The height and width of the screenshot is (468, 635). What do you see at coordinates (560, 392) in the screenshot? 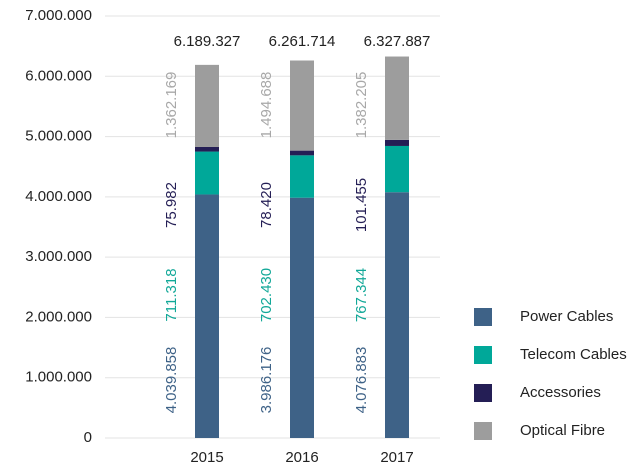
I see `legend-label: Accessories` at bounding box center [560, 392].